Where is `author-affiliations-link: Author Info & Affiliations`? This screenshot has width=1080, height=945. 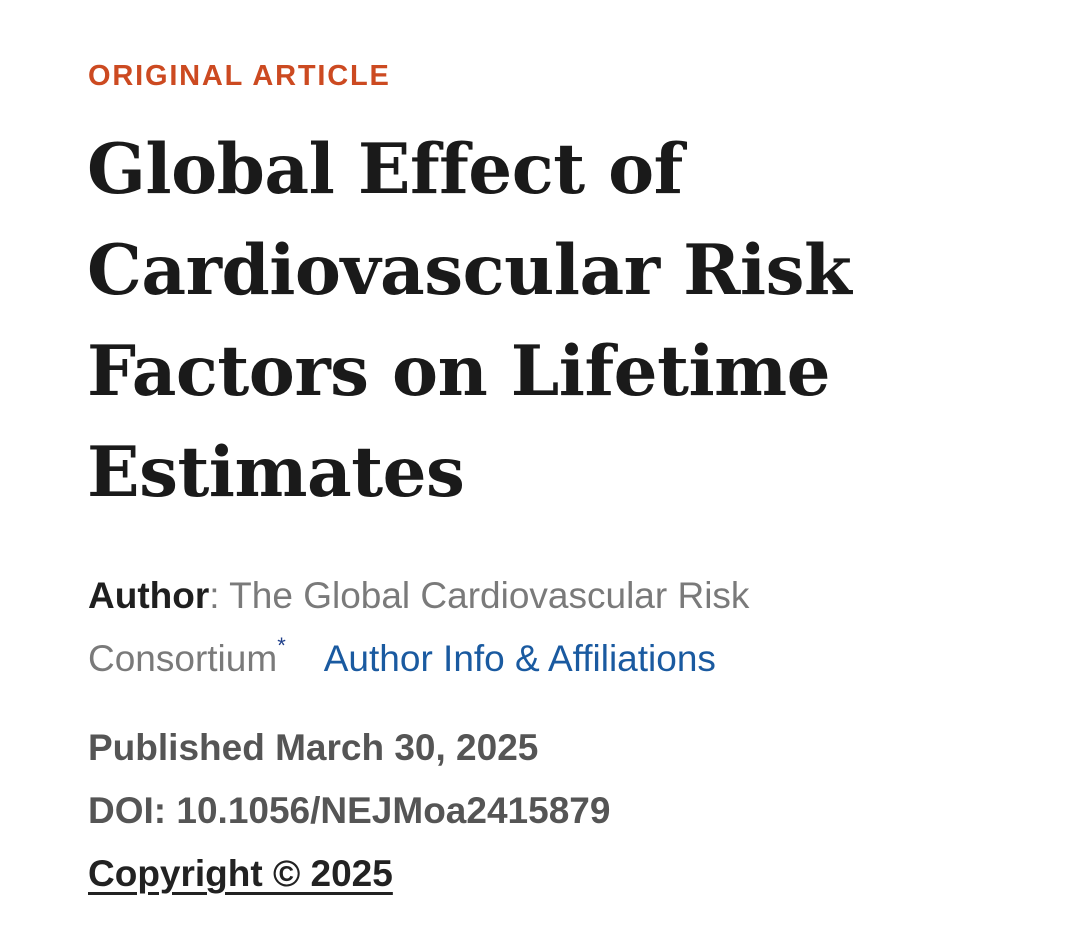 author-affiliations-link: Author Info & Affiliations is located at coordinates (519, 658).